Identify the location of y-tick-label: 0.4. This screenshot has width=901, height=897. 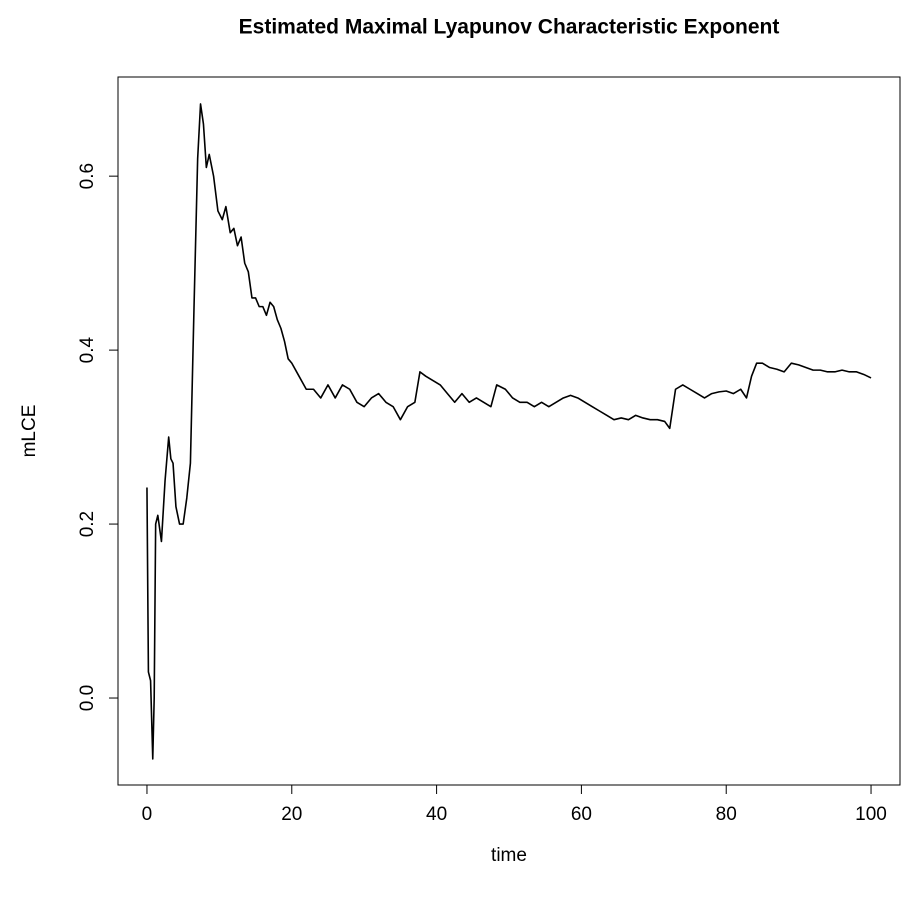
(87, 349).